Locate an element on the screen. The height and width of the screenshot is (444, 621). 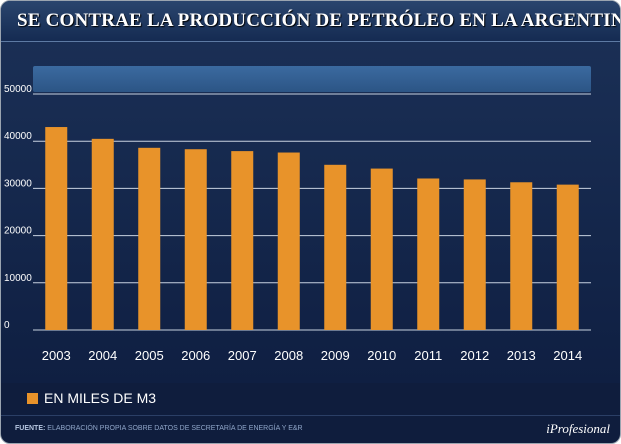
x-tick-label: 2004 is located at coordinates (102, 355).